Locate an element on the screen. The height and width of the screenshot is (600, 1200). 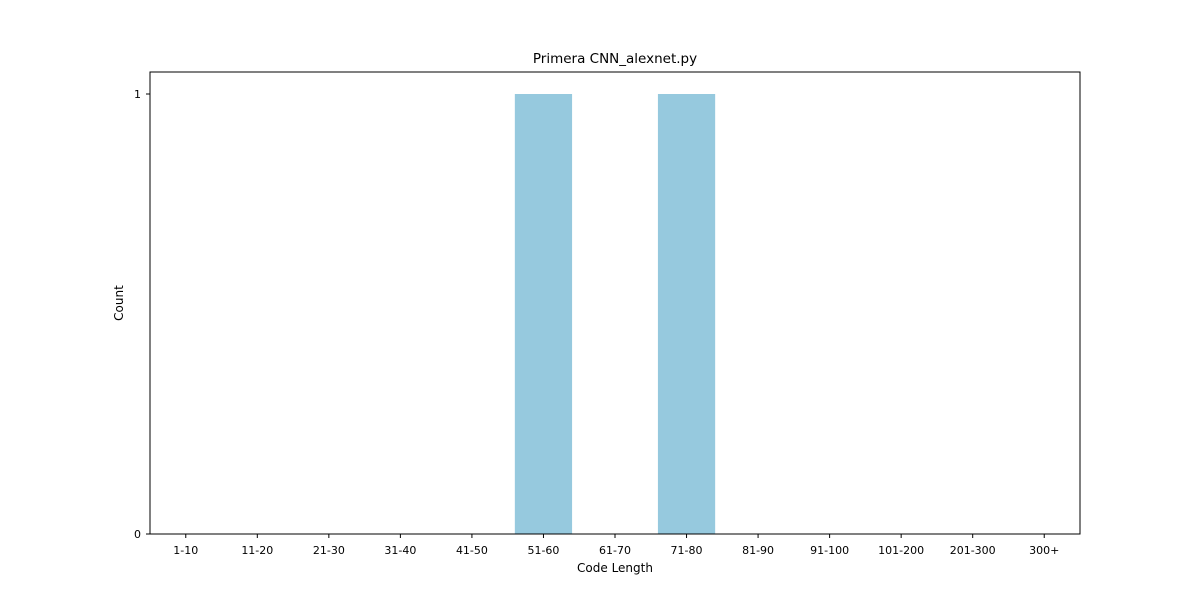
x-tick-label: 91-100 is located at coordinates (829, 550).